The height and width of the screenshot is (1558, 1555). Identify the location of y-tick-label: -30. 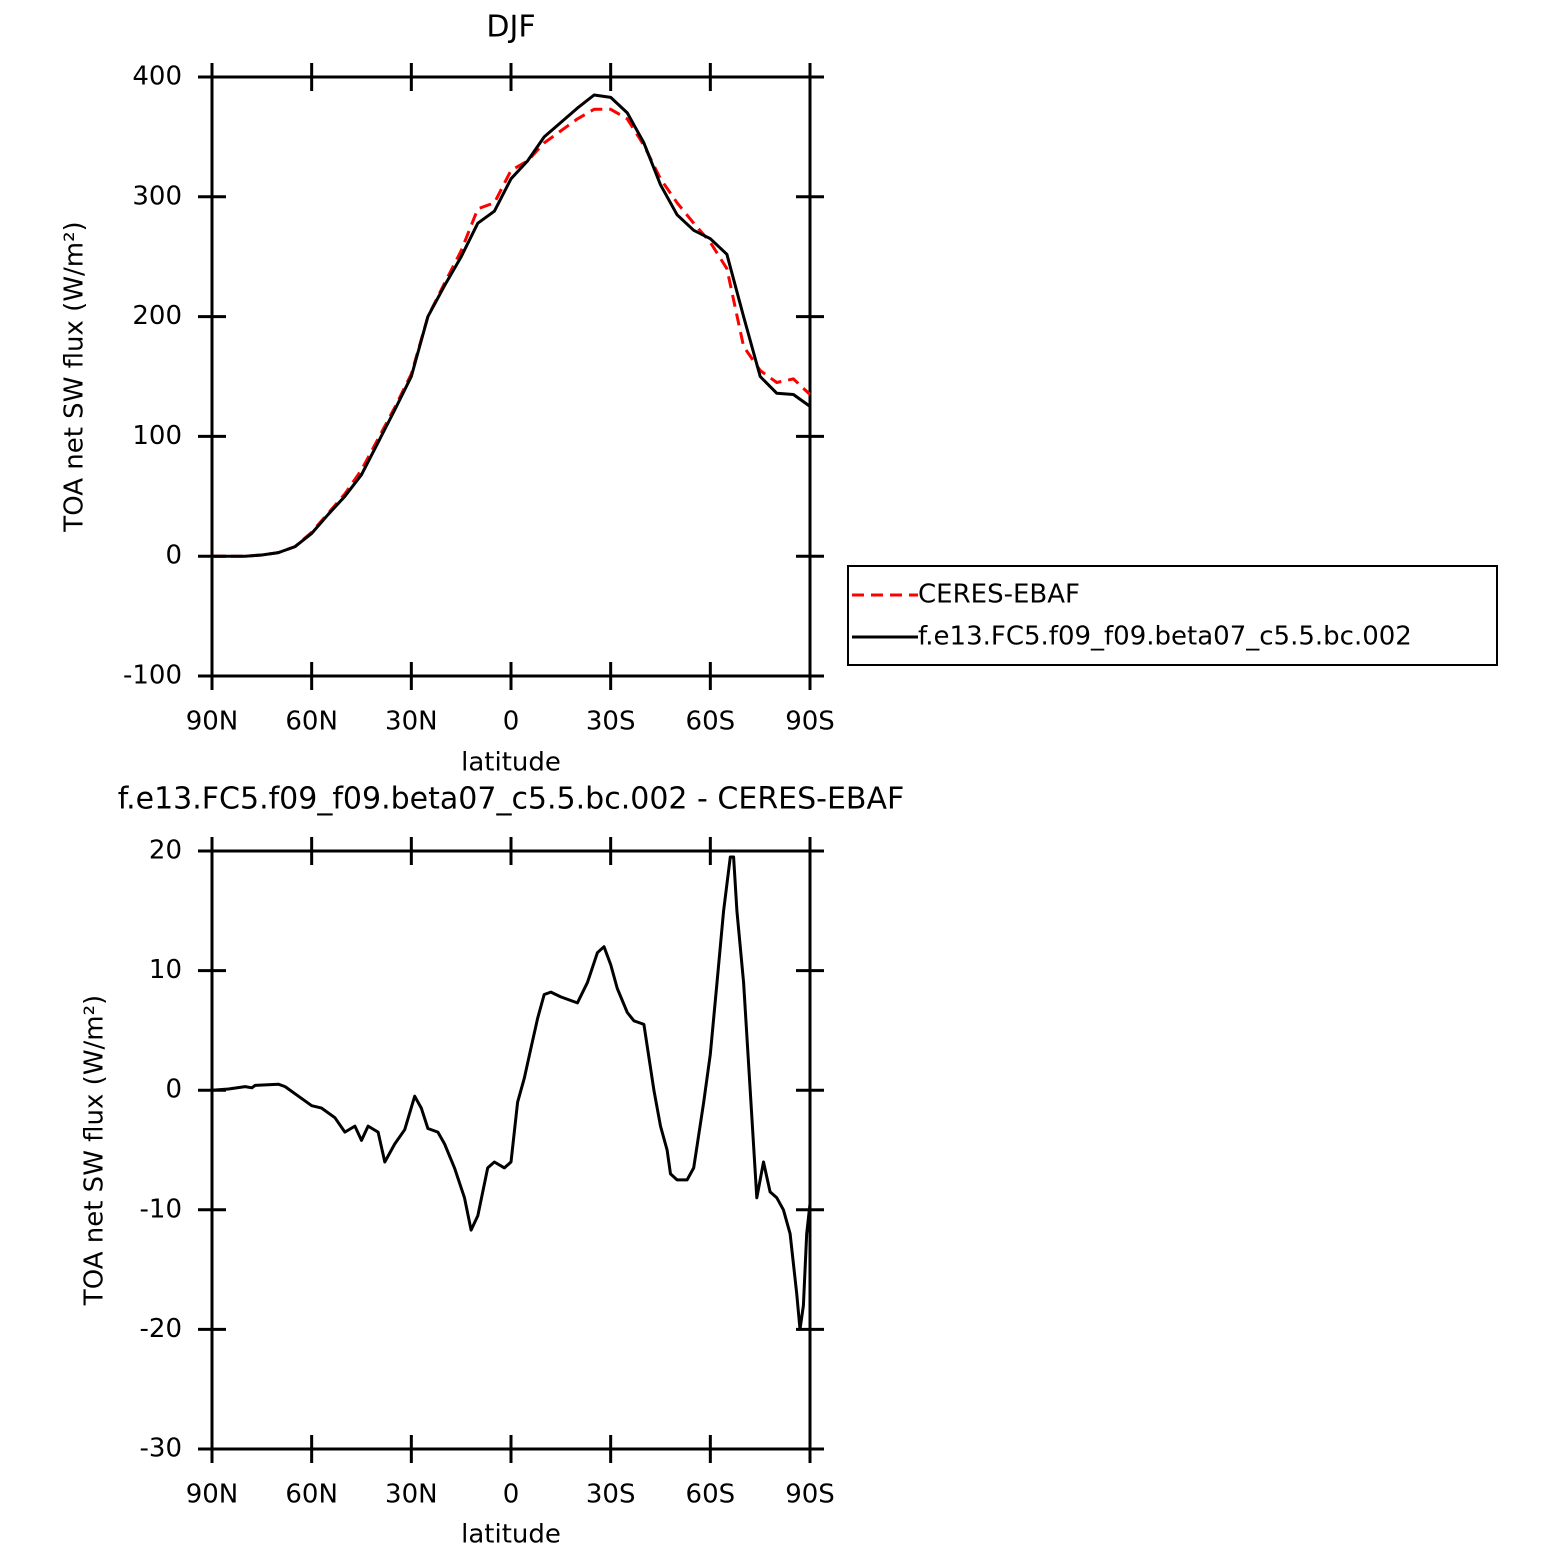
(161, 1449).